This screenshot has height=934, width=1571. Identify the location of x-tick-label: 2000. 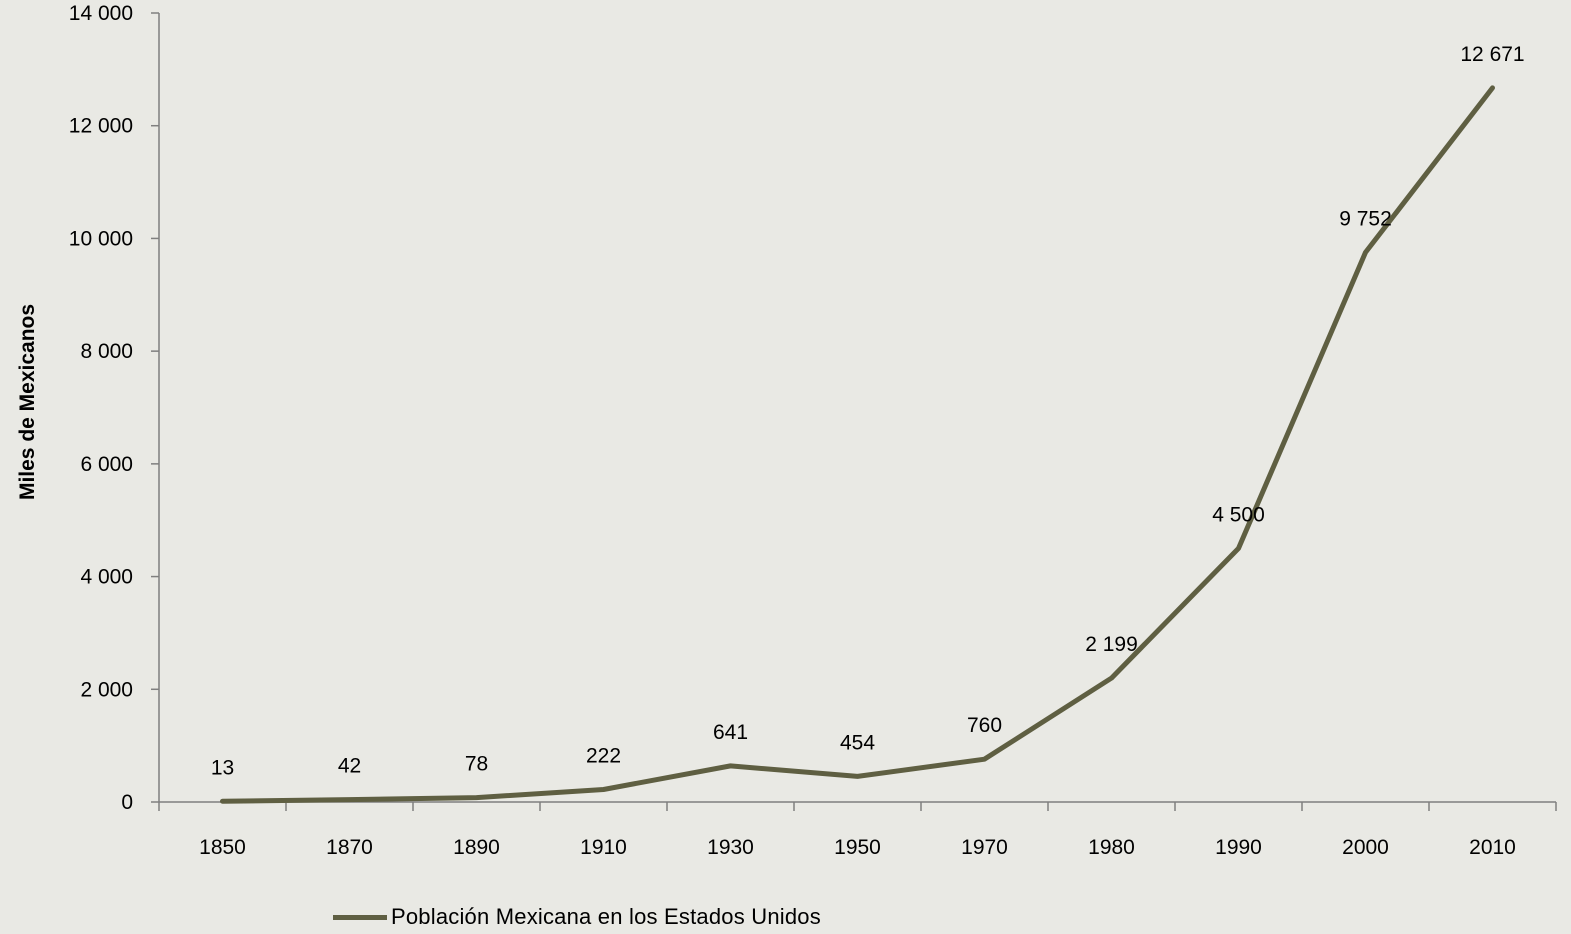
(1365, 847).